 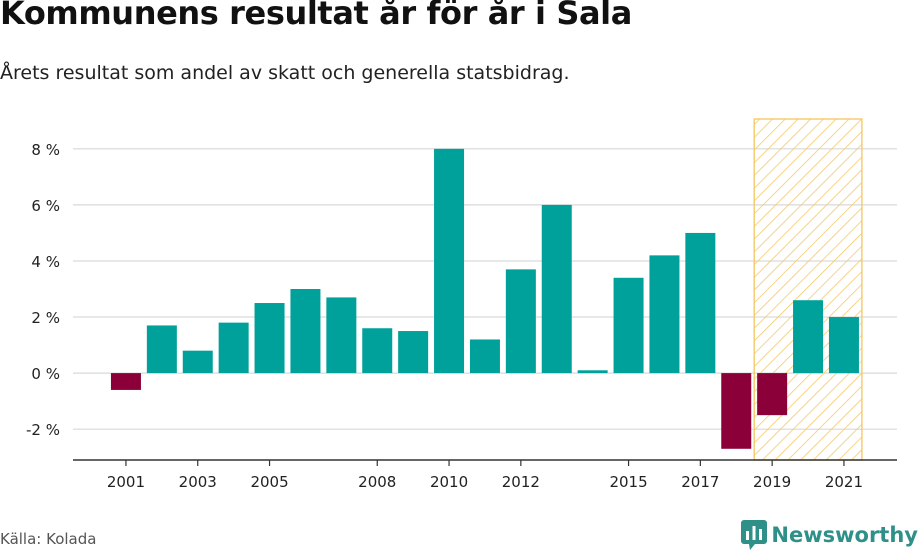 I want to click on bar-2016, so click(x=664, y=314).